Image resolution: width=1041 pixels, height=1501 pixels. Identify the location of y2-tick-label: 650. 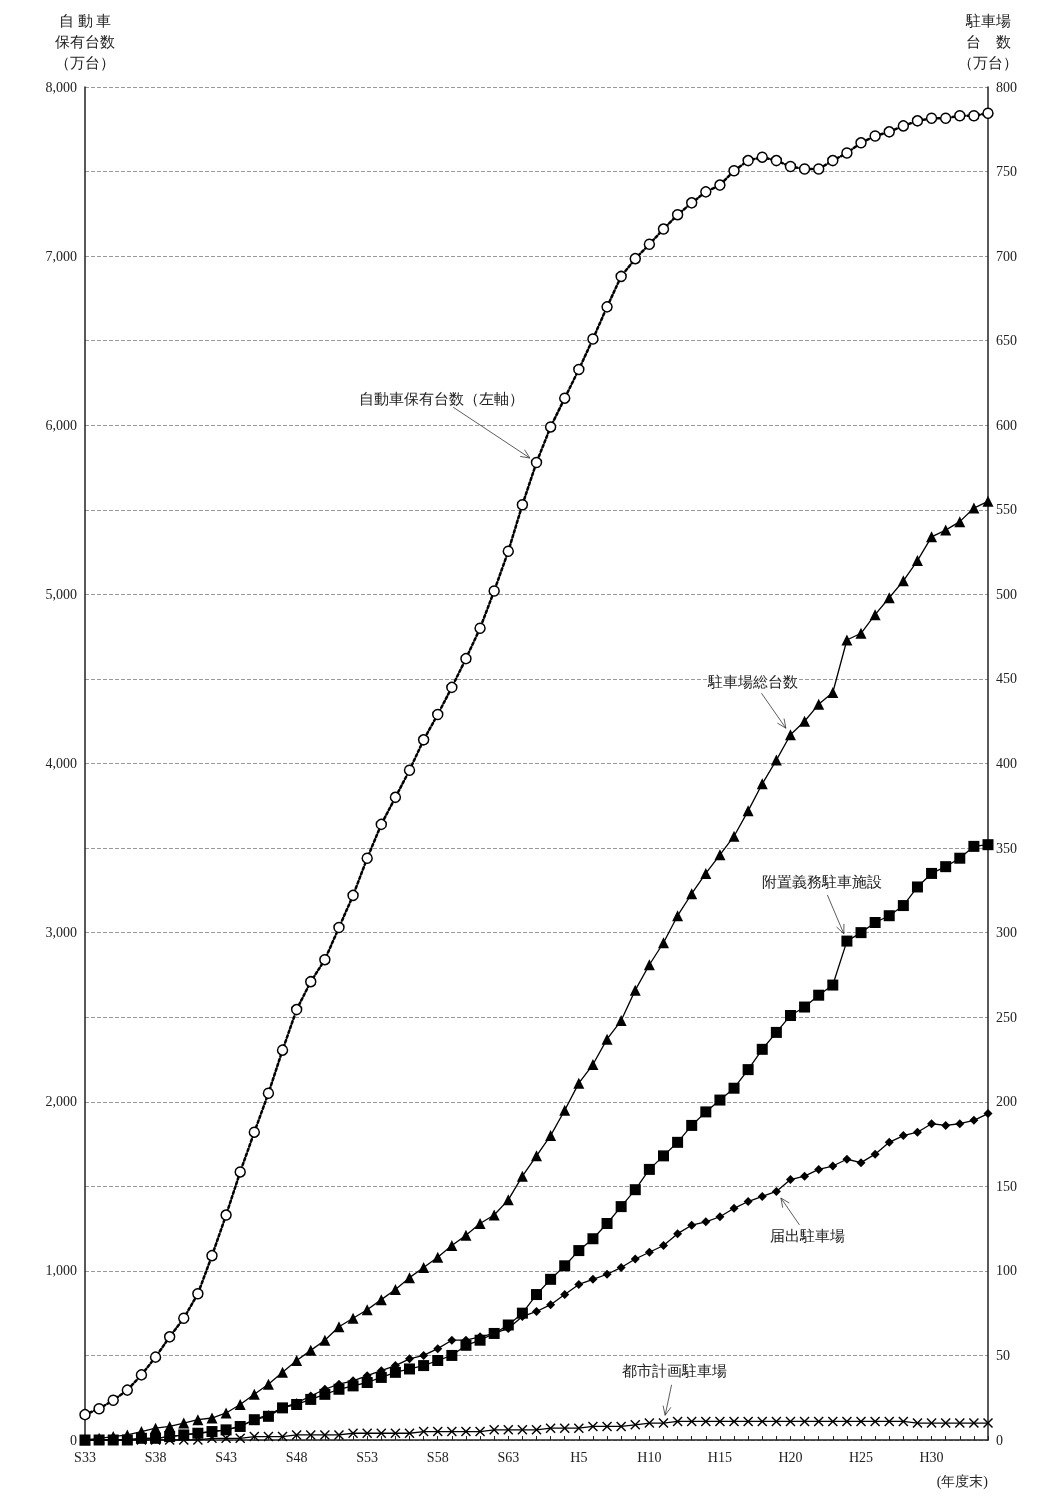
(1006, 341).